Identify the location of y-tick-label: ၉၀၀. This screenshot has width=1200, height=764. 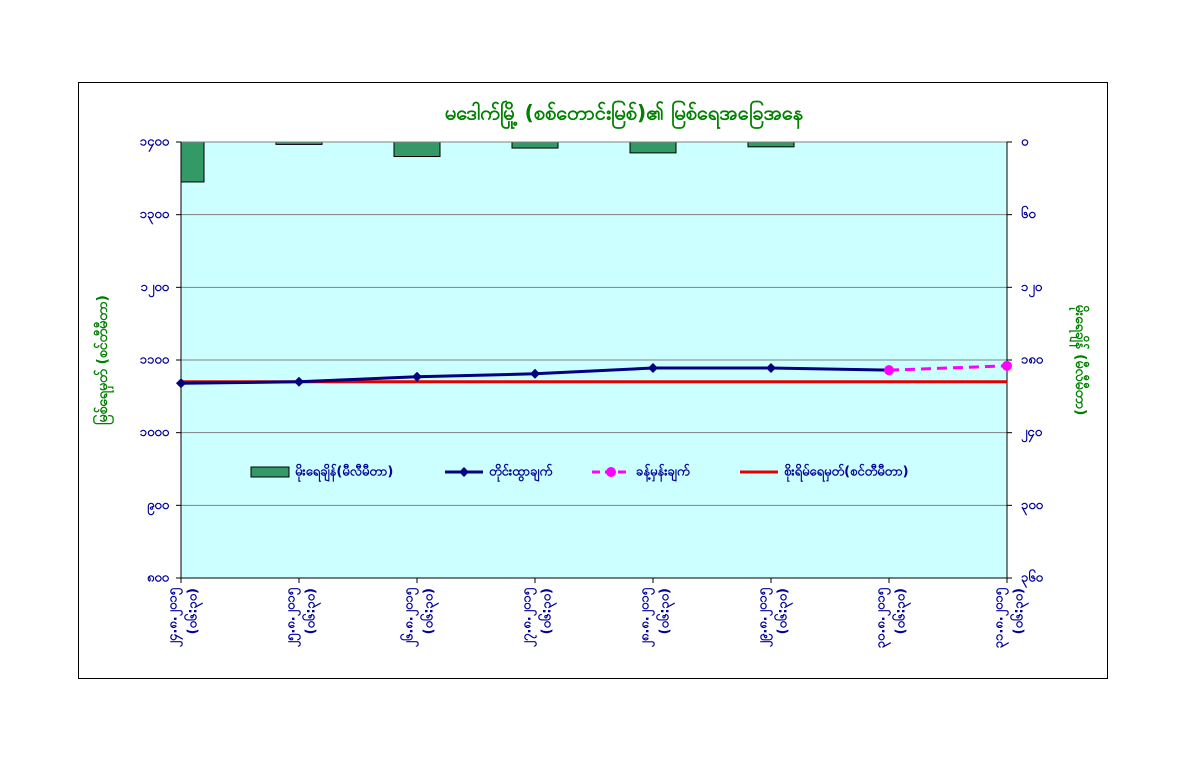
(158, 507).